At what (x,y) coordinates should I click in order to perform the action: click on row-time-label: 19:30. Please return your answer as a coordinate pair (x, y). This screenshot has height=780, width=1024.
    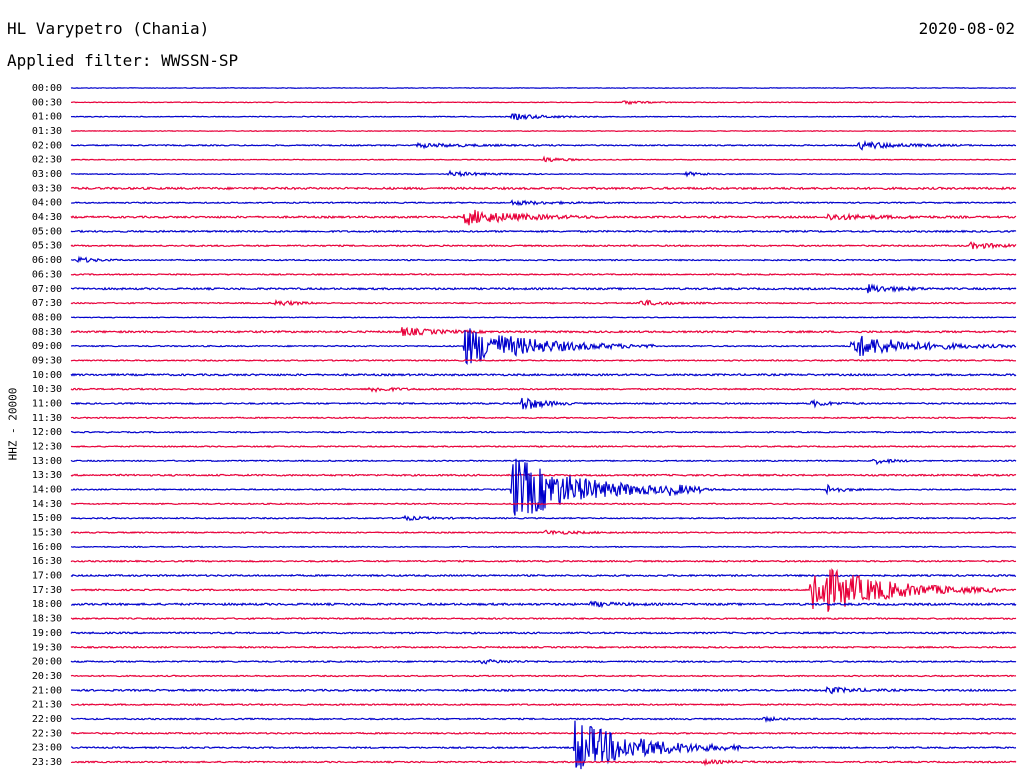
    Looking at the image, I should click on (47, 647).